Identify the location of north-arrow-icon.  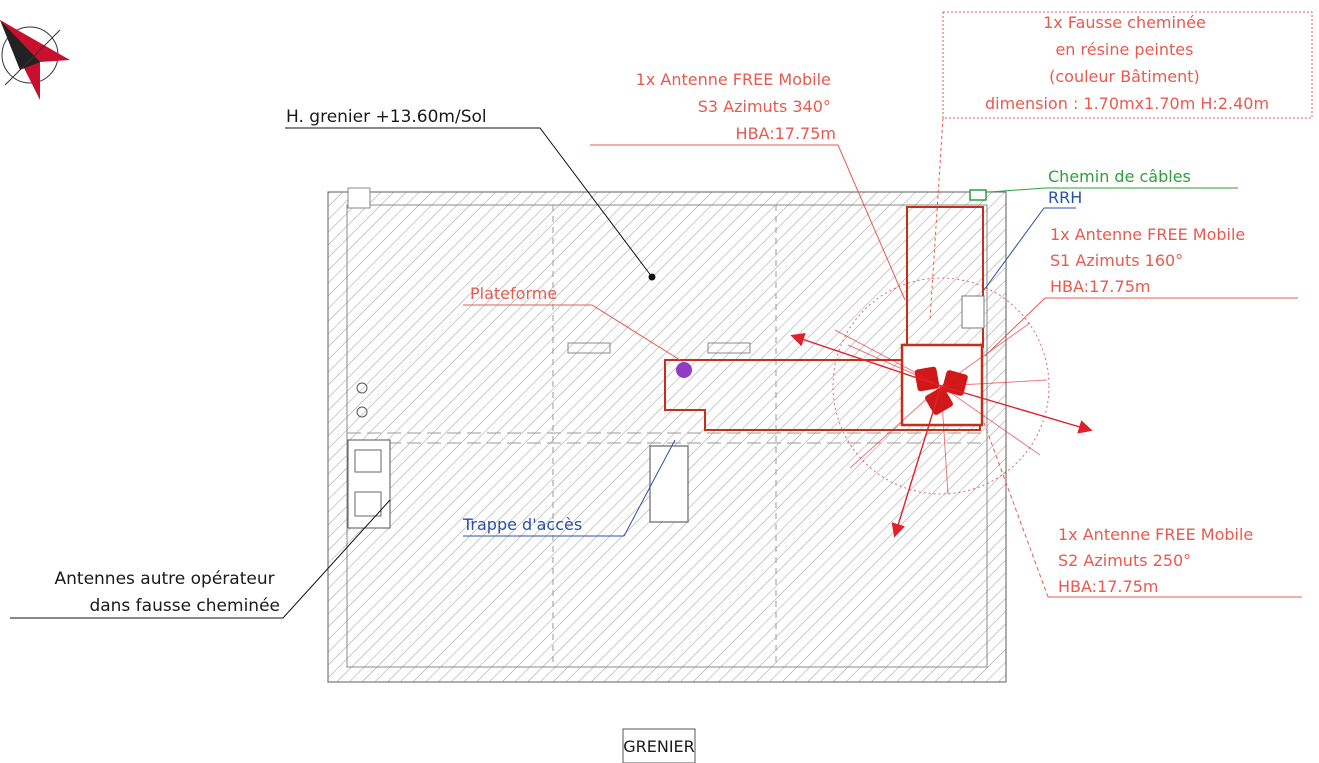
(35, 60).